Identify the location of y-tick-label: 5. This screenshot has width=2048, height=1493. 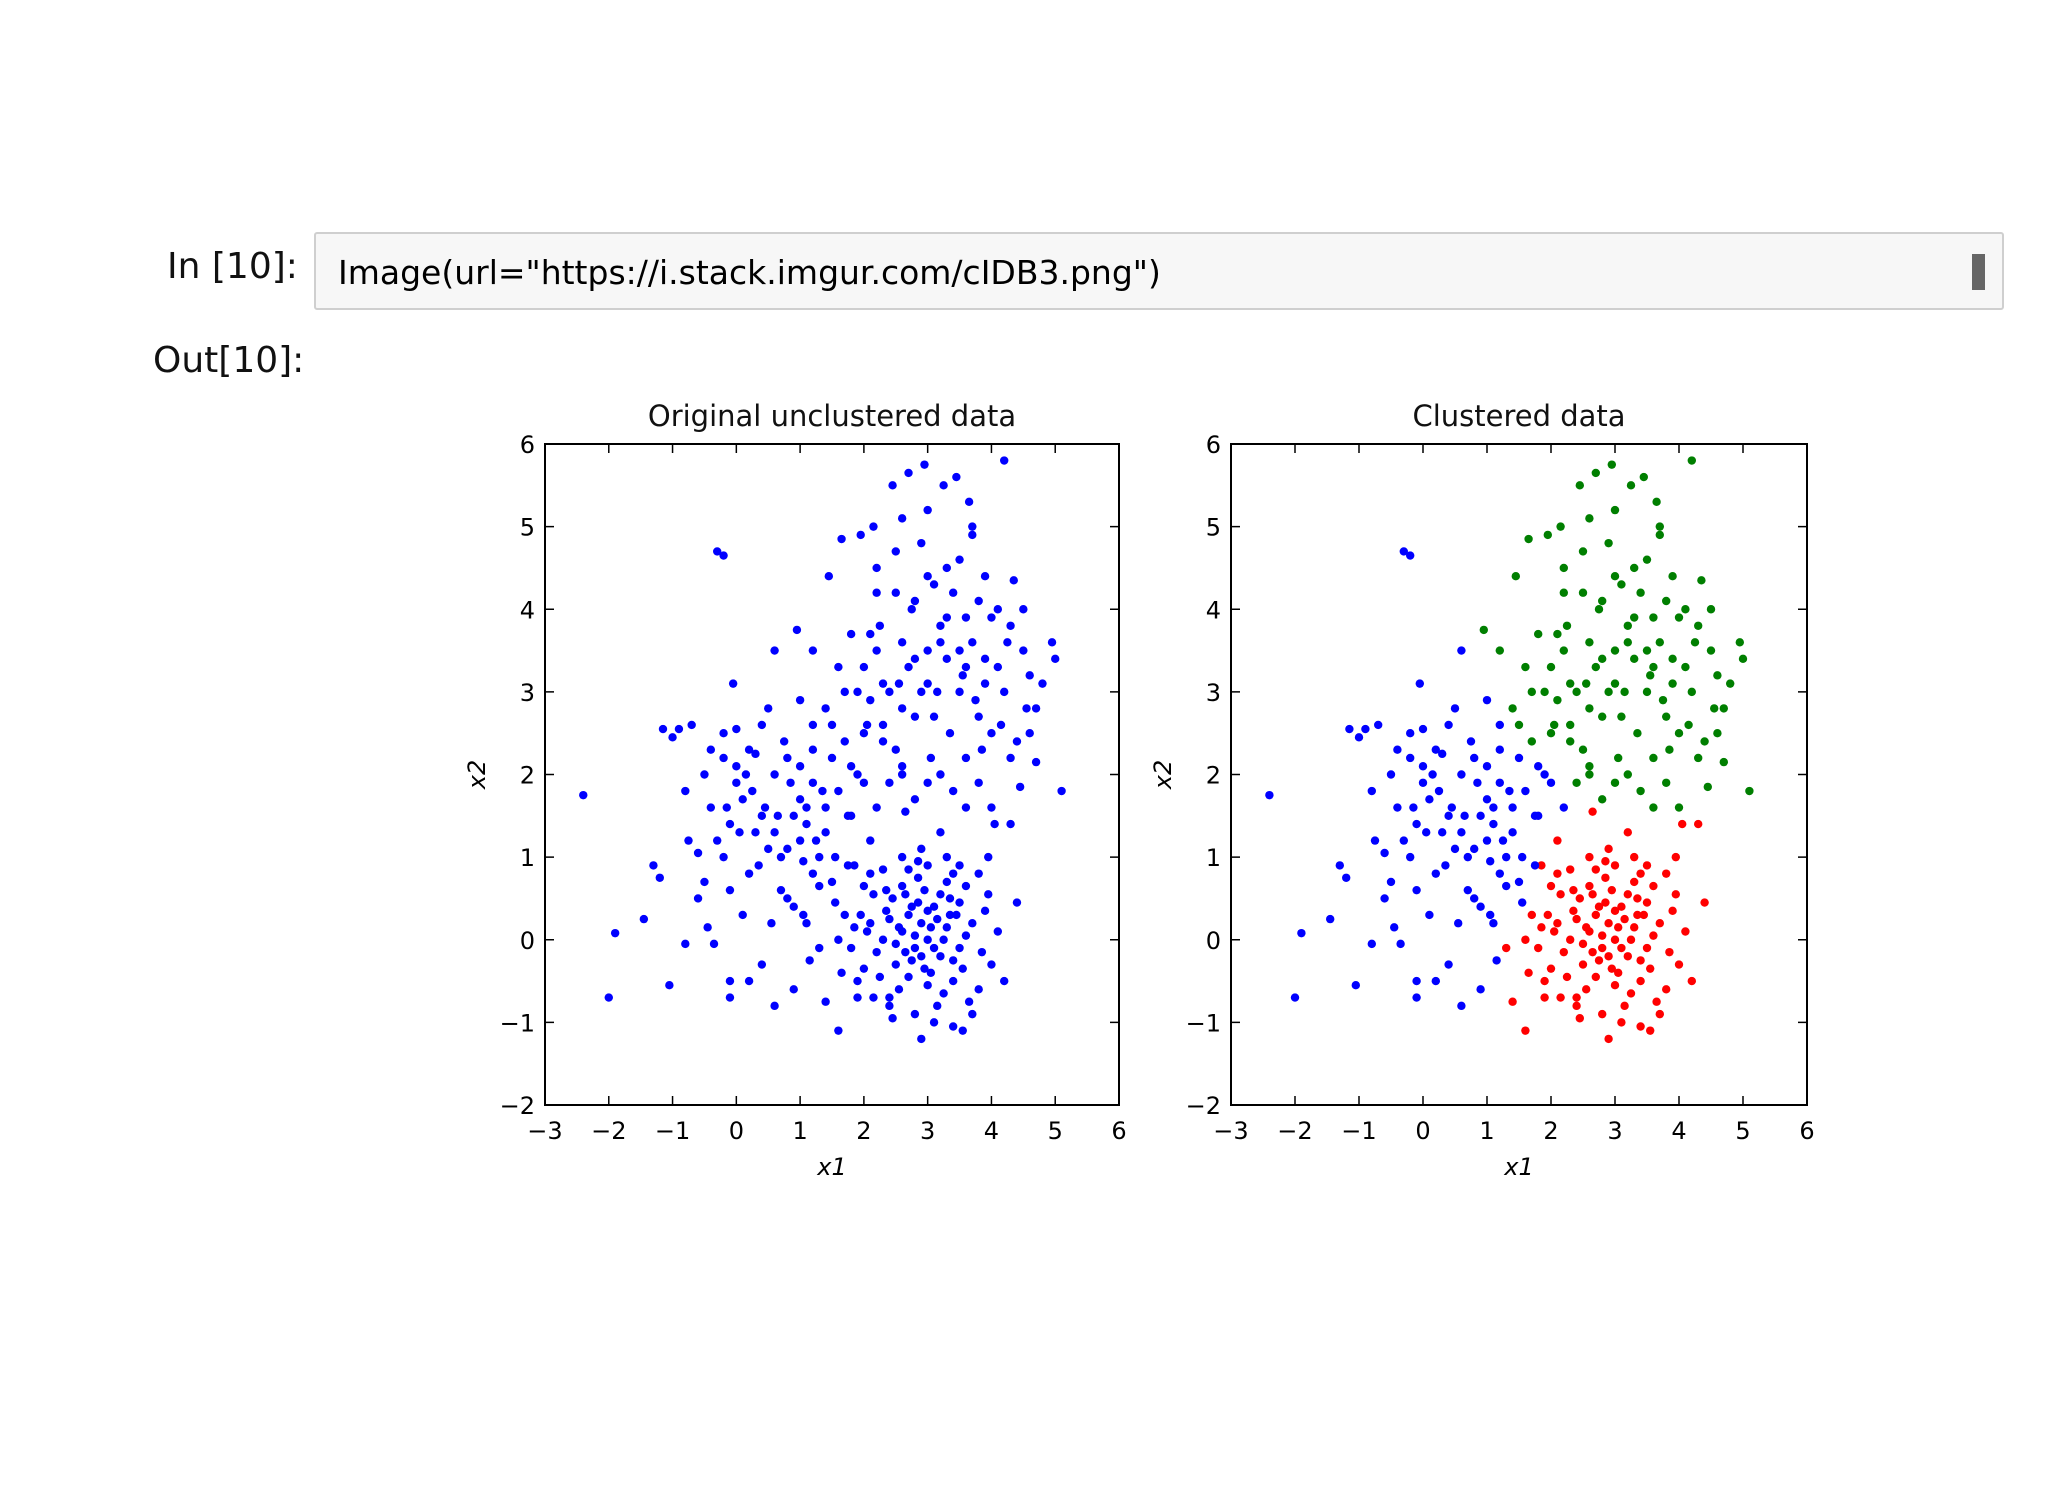
(527, 528).